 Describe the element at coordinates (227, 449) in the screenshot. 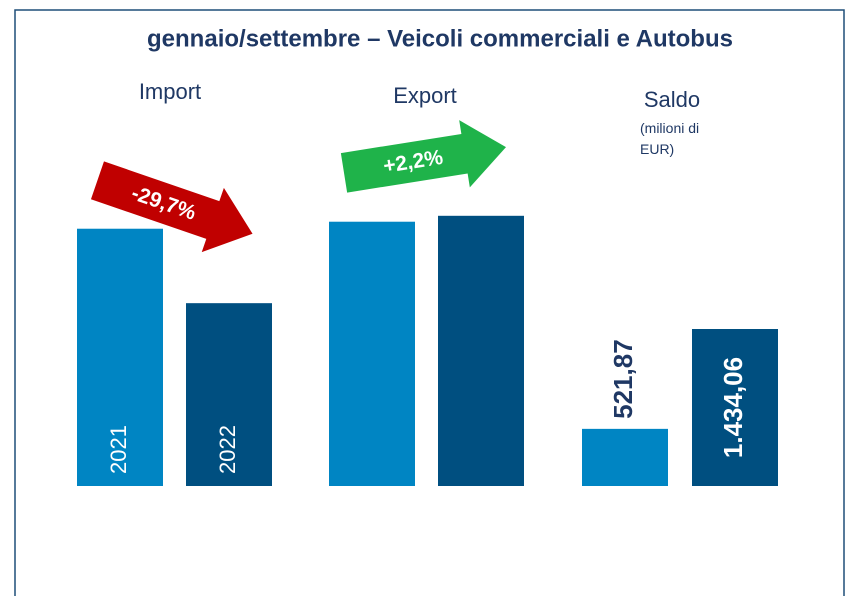

I see `category-label: 2022` at that location.